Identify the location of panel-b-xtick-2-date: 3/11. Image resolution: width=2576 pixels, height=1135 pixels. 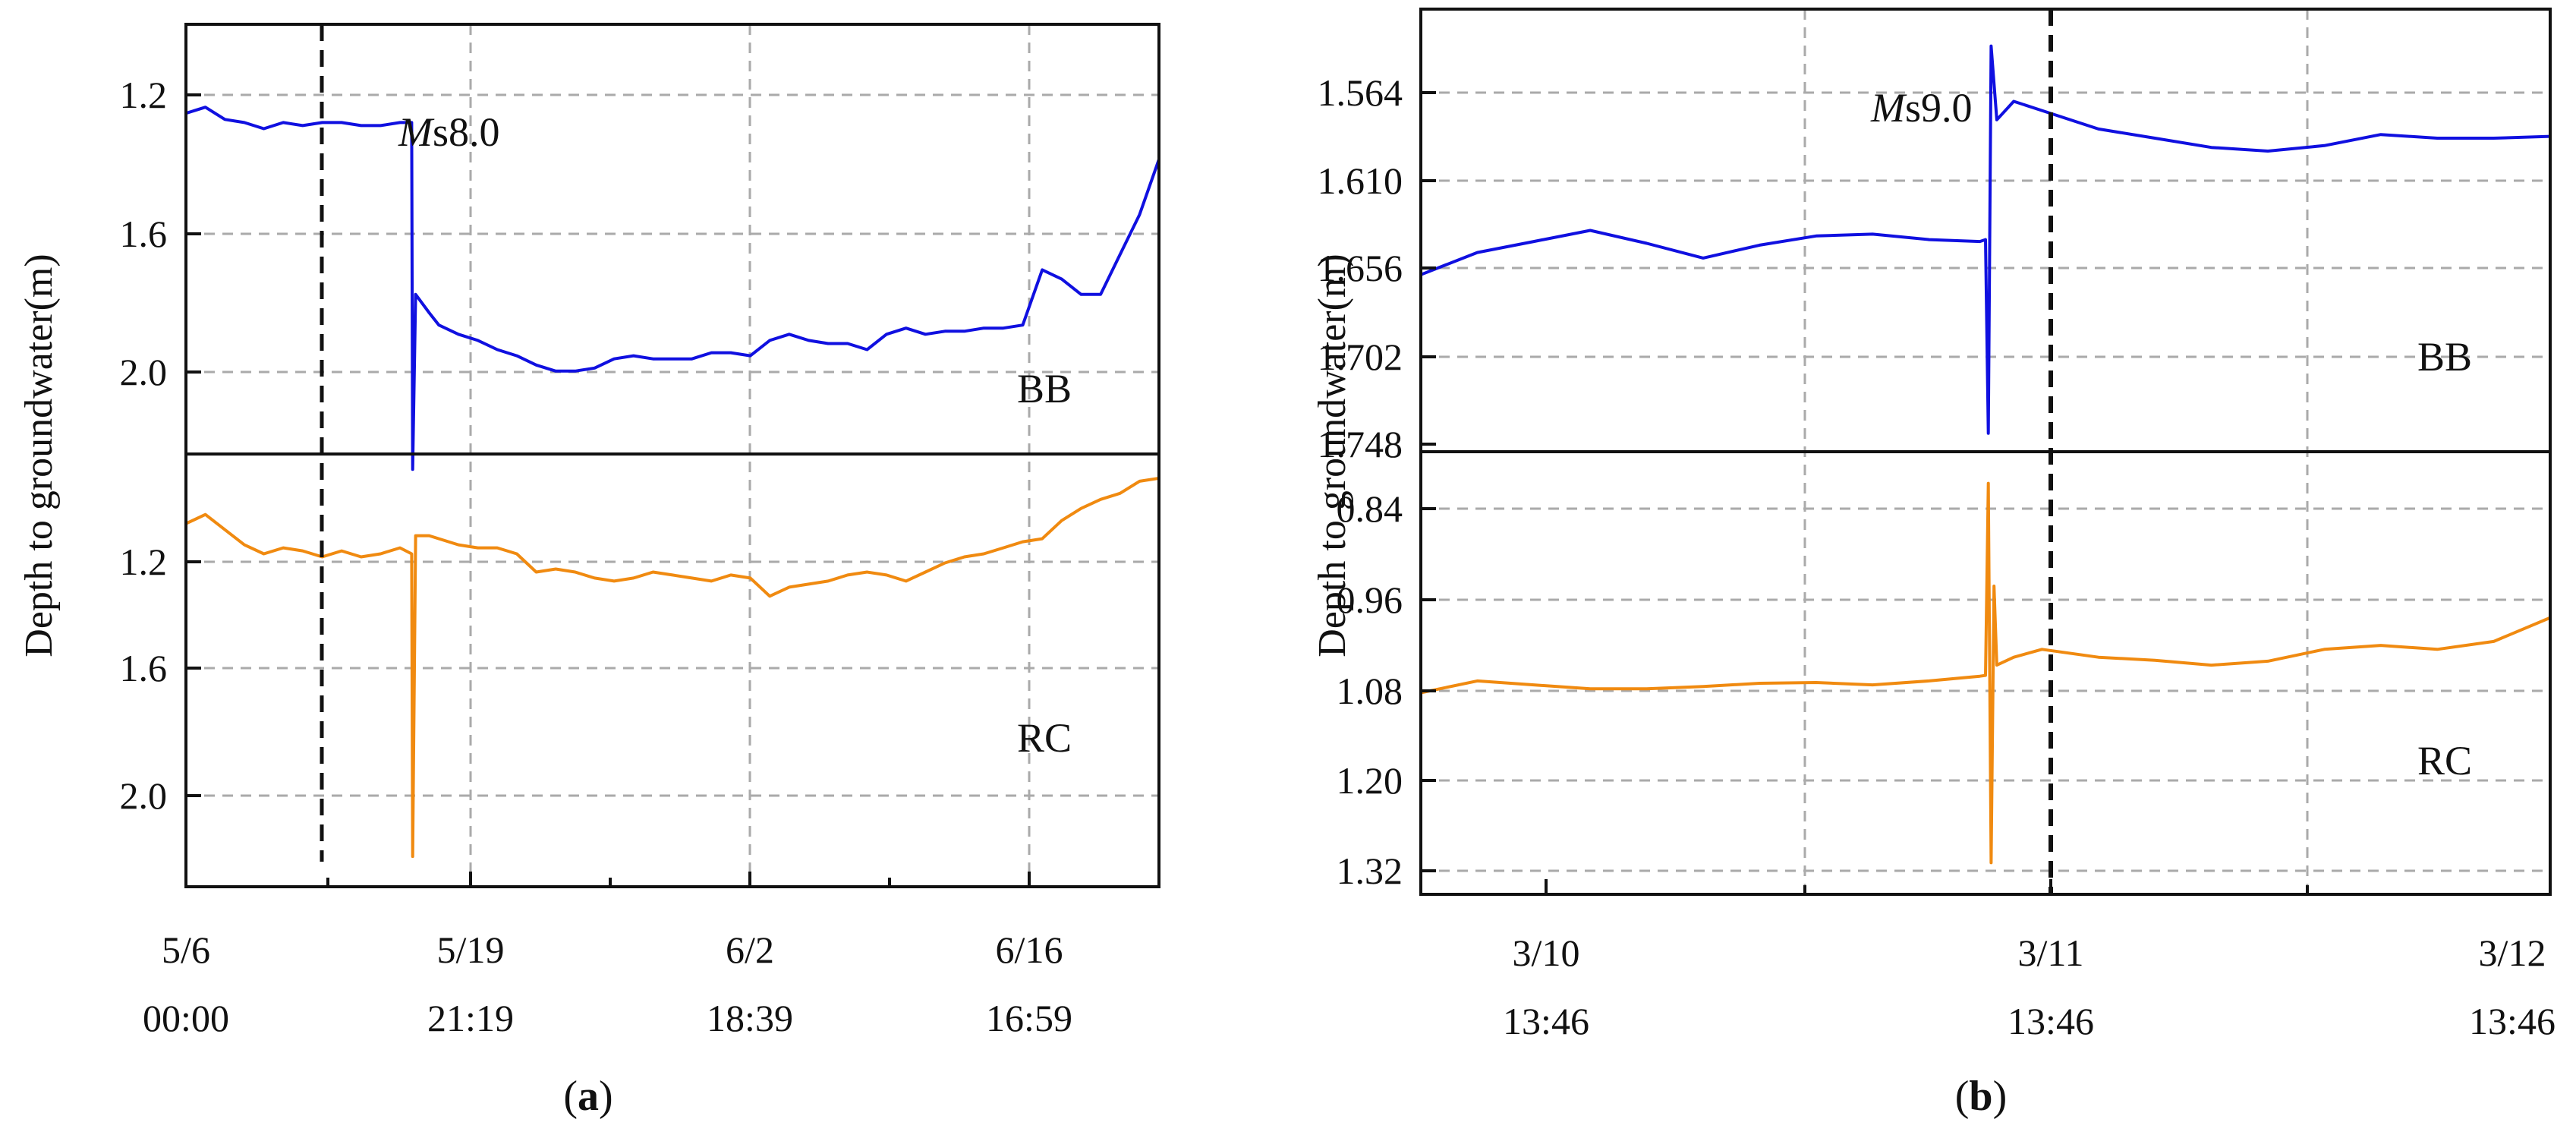
(2050, 953).